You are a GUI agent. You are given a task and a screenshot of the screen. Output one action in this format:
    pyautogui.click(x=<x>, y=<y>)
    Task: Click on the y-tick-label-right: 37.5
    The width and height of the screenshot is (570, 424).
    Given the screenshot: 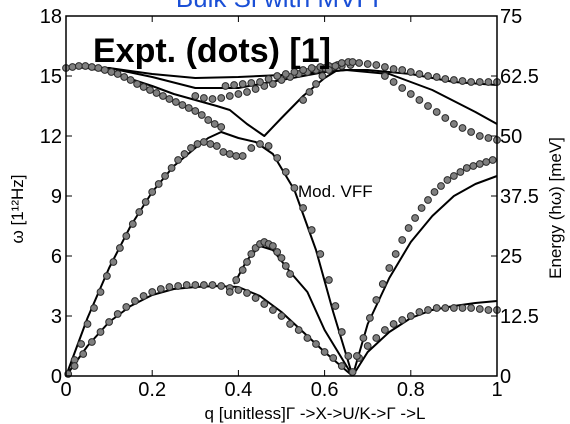 What is the action you would take?
    pyautogui.click(x=519, y=197)
    